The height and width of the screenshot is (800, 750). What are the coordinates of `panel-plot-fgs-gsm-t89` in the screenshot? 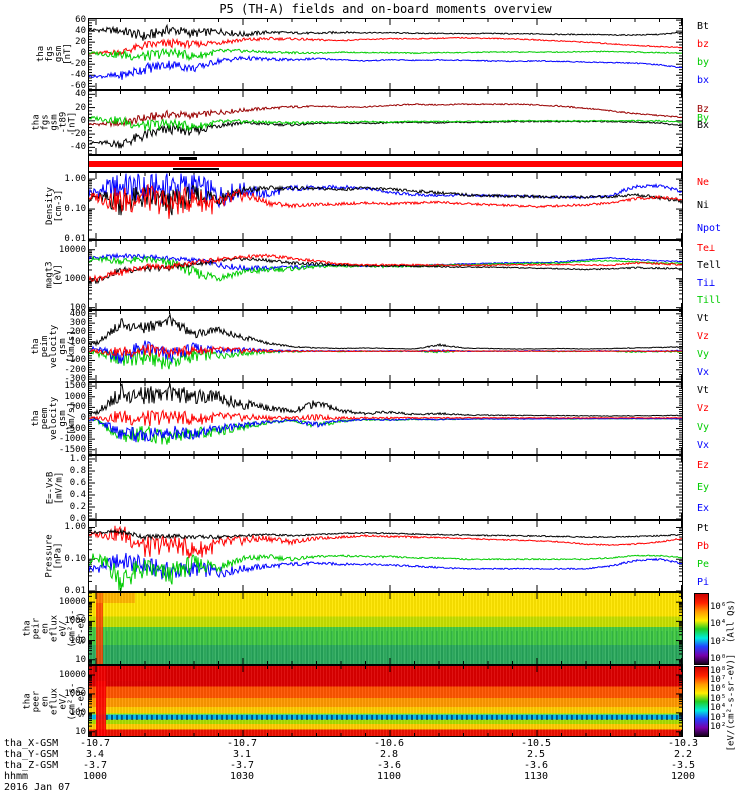 It's located at (385, 122).